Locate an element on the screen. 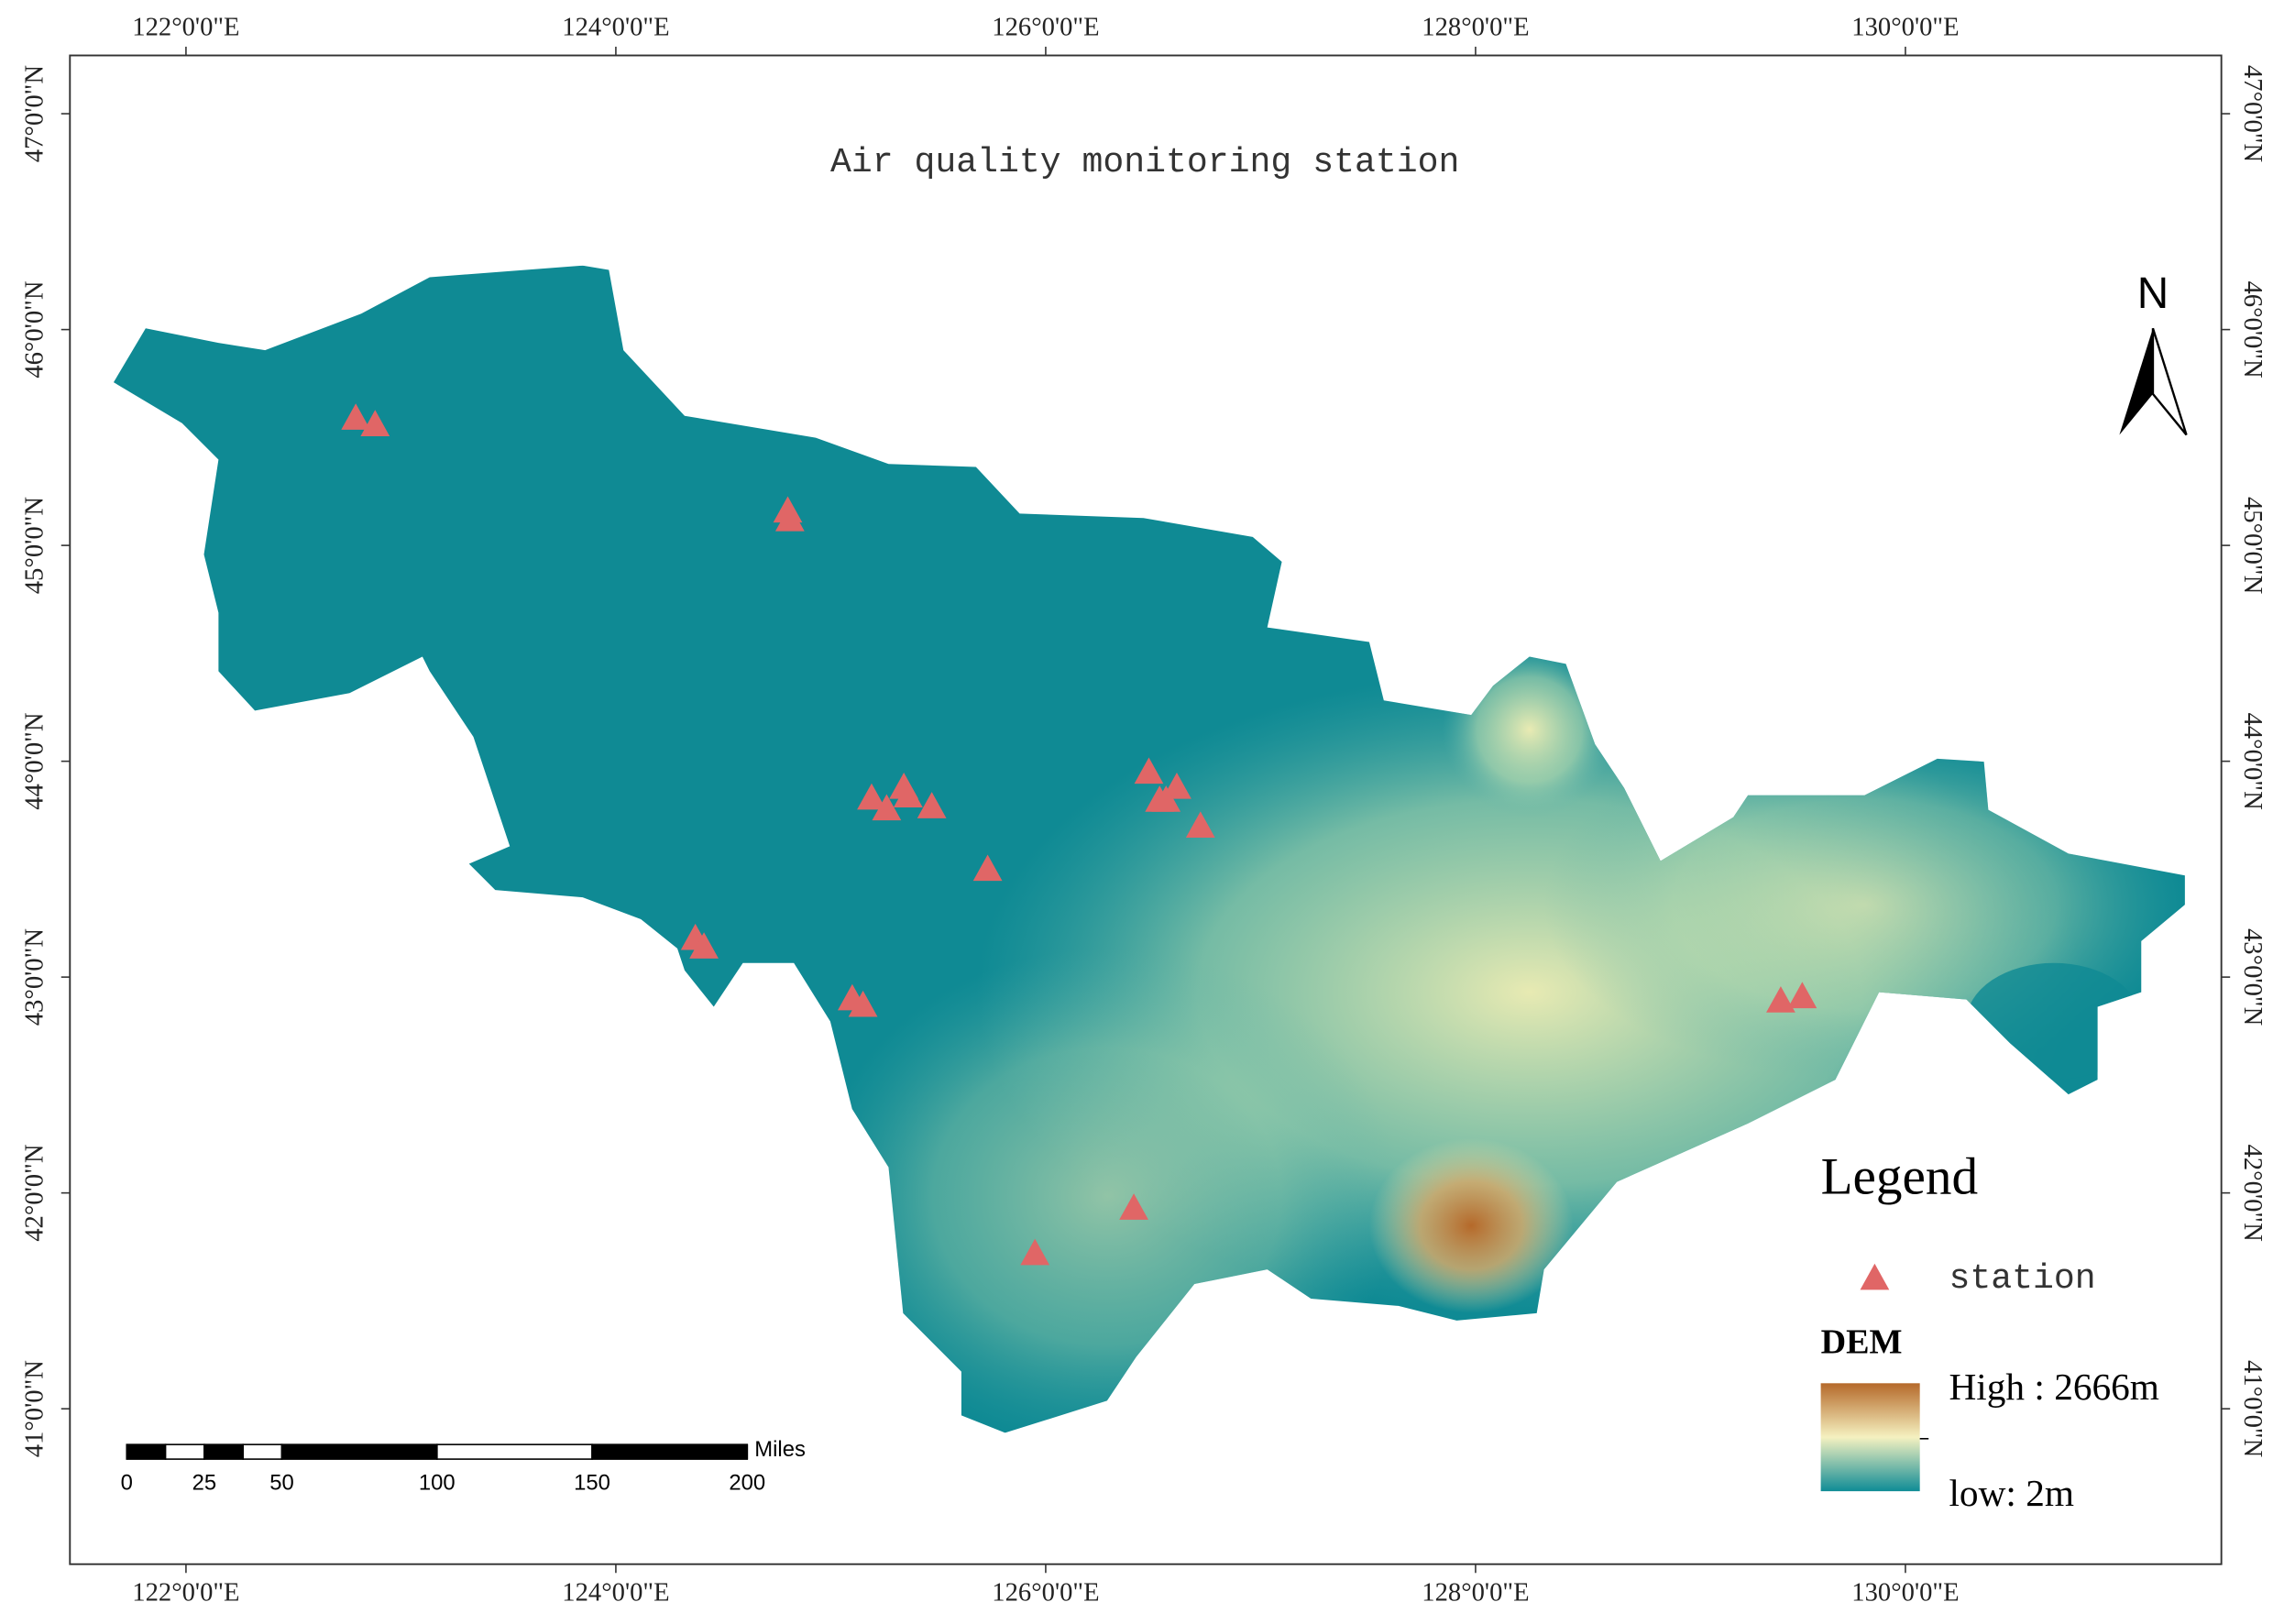 This screenshot has height=1624, width=2284. lat-label-right: 45°0'0"N is located at coordinates (2253, 546).